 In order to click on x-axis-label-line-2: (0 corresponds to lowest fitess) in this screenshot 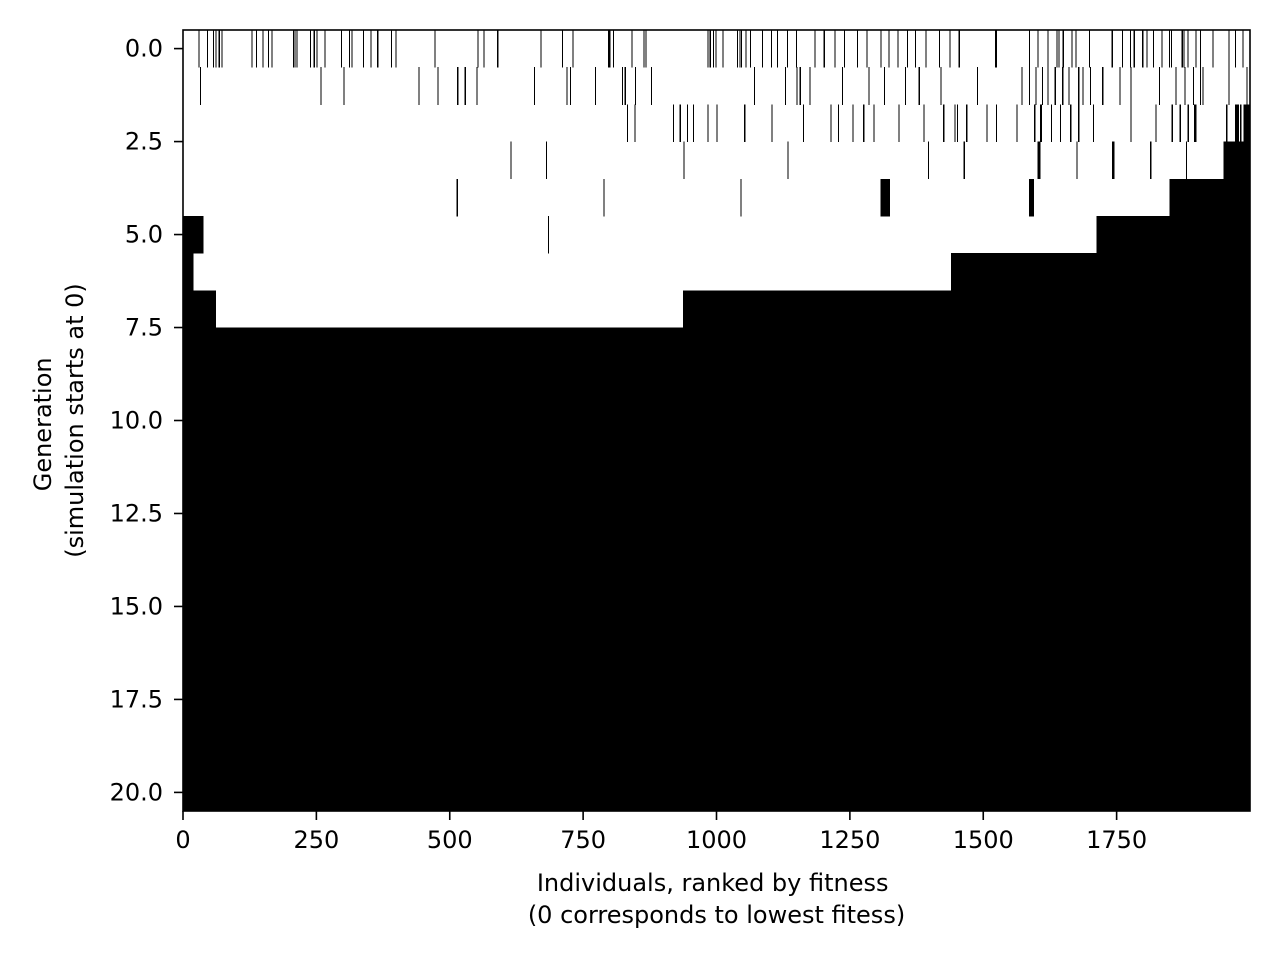, I will do `click(716, 915)`.